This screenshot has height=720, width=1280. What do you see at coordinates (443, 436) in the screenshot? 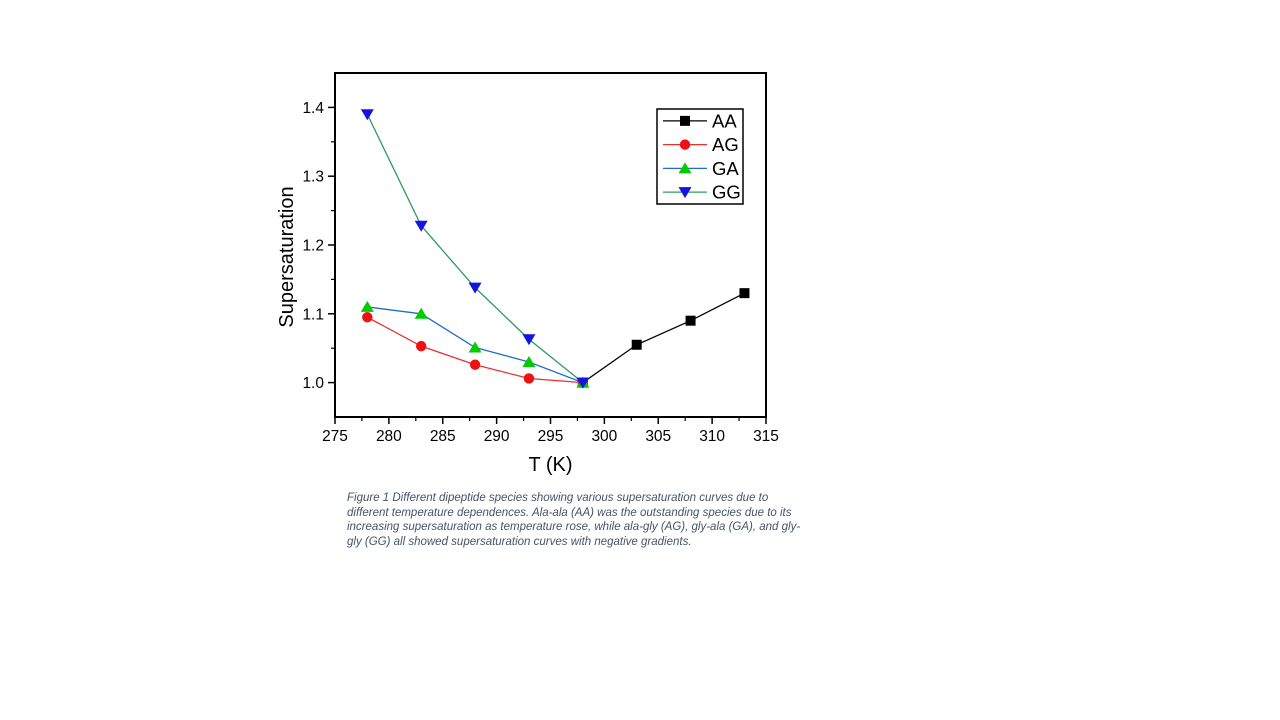
I see `x-tick-label: 285` at bounding box center [443, 436].